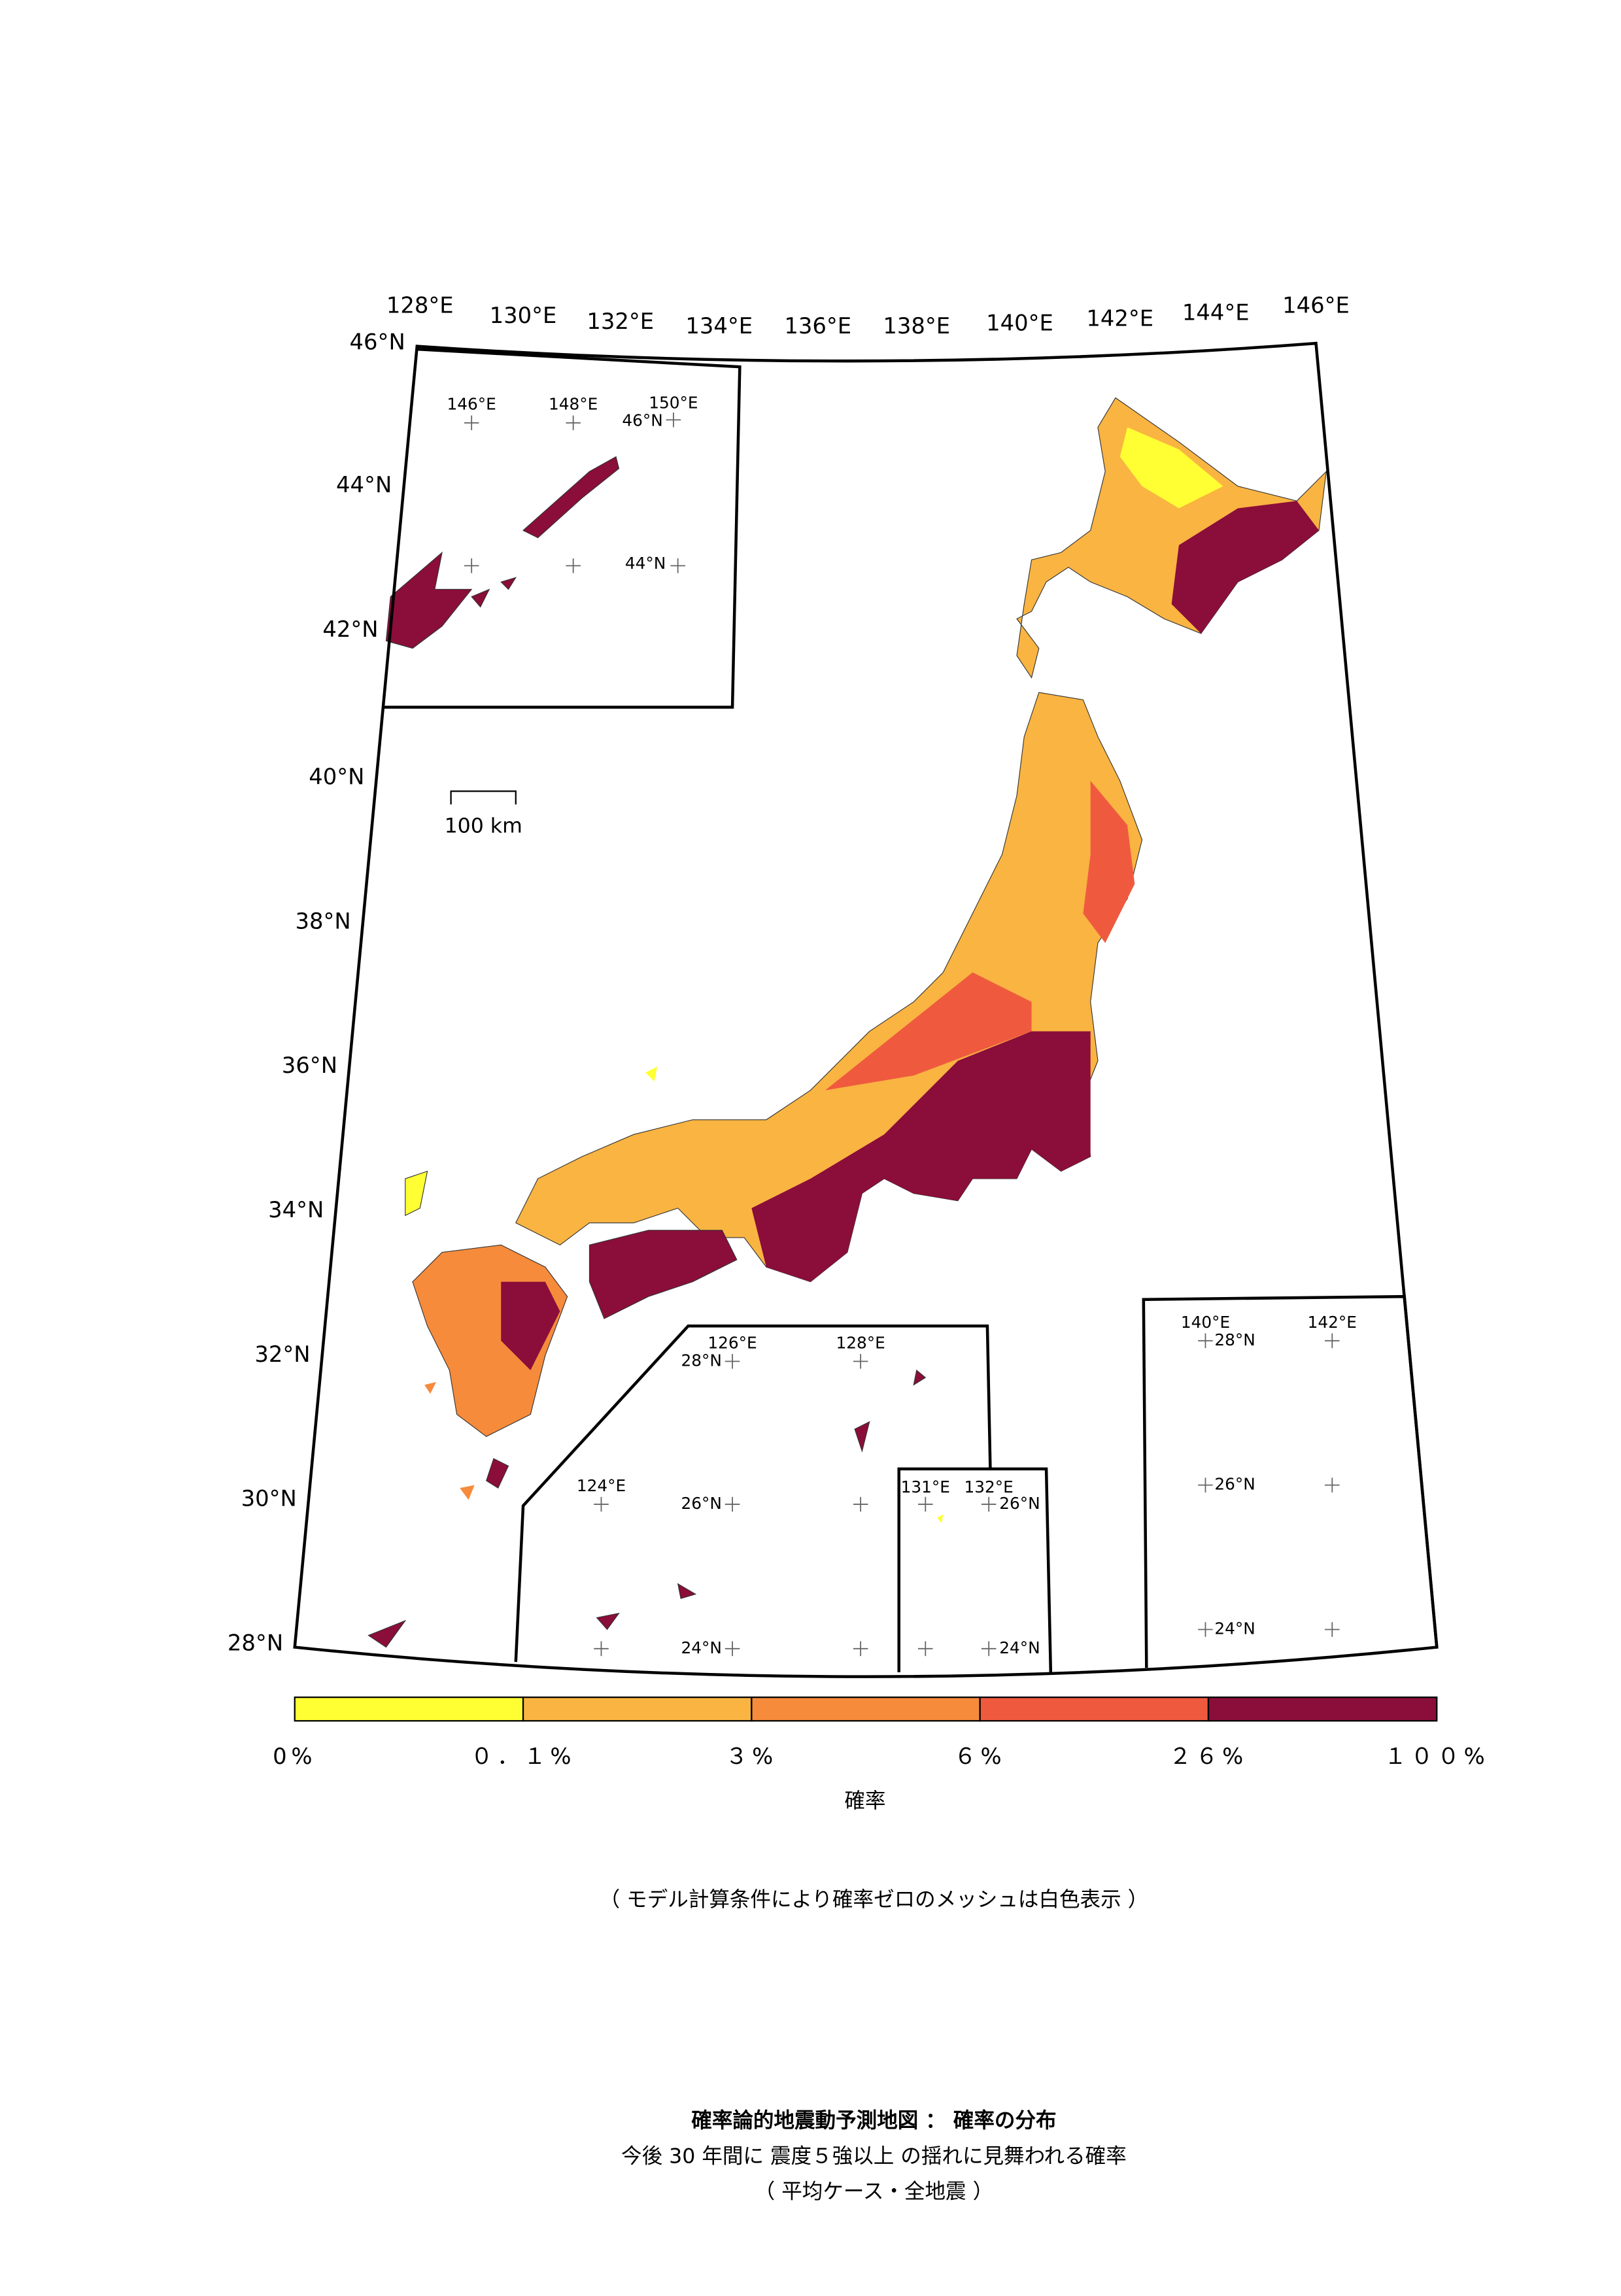 The width and height of the screenshot is (1621, 2296). What do you see at coordinates (420, 305) in the screenshot?
I see `lon-label: 128°E` at bounding box center [420, 305].